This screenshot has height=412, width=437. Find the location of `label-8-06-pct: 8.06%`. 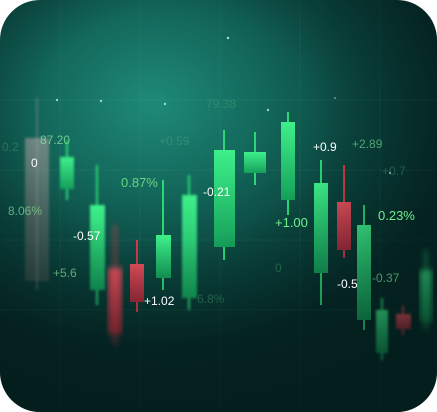

label-8-06-pct: 8.06% is located at coordinates (25, 211).